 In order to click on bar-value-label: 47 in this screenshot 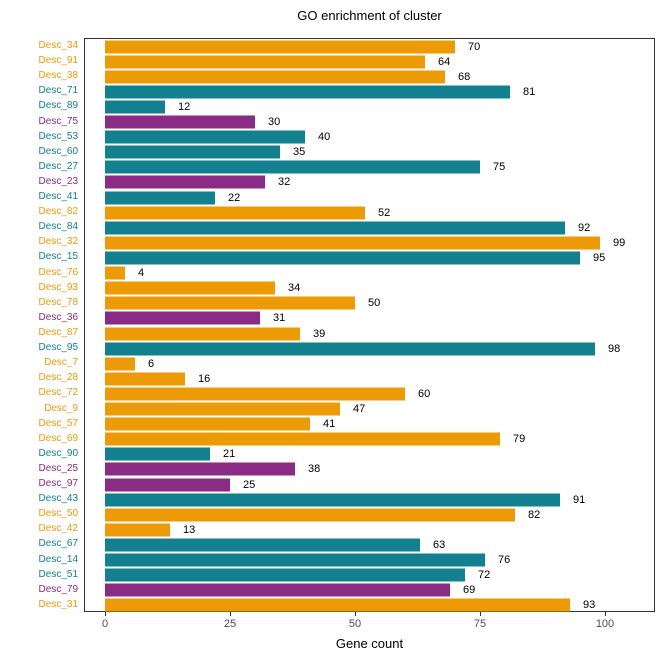, I will do `click(359, 409)`.